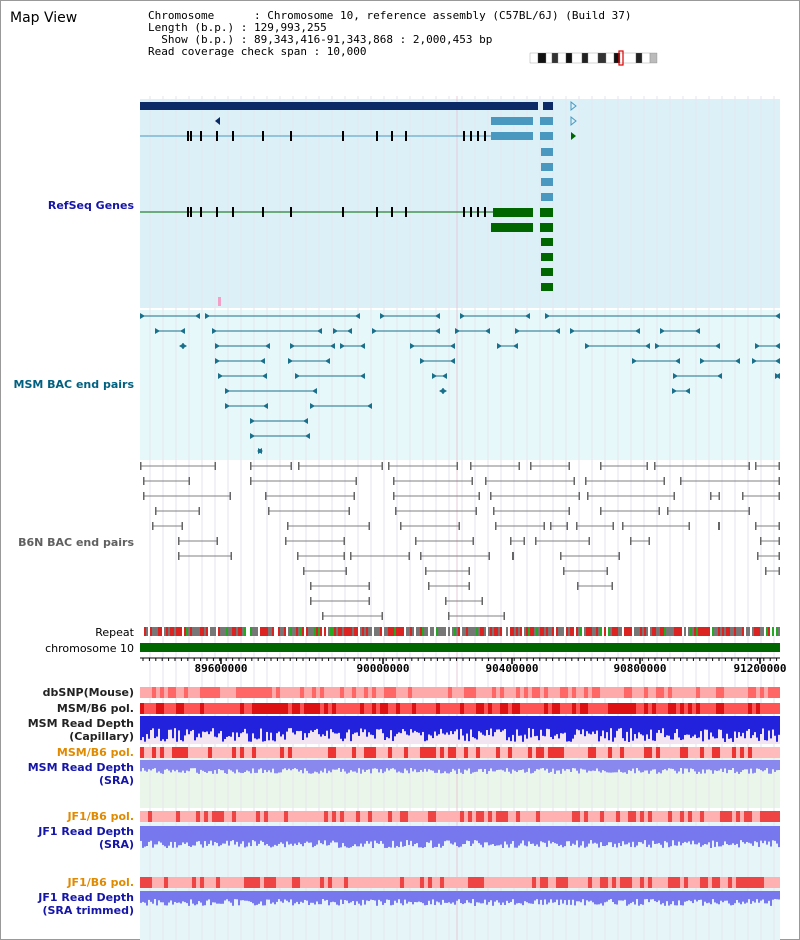  What do you see at coordinates (114, 632) in the screenshot?
I see `track-label-repeat: Repeat` at bounding box center [114, 632].